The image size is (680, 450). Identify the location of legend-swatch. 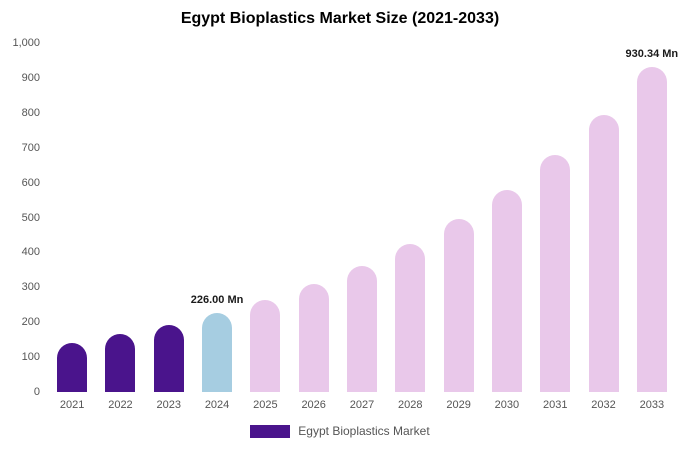
(270, 431).